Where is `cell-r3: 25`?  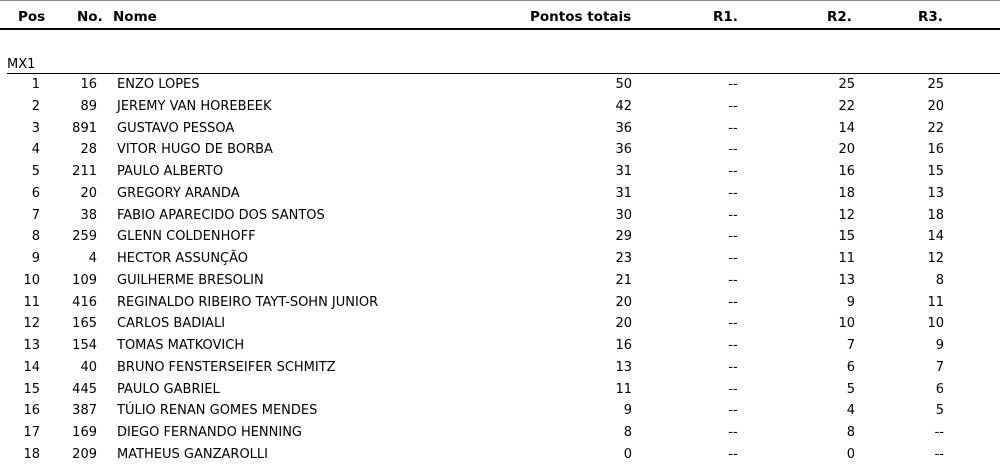
cell-r3: 25 is located at coordinates (935, 84).